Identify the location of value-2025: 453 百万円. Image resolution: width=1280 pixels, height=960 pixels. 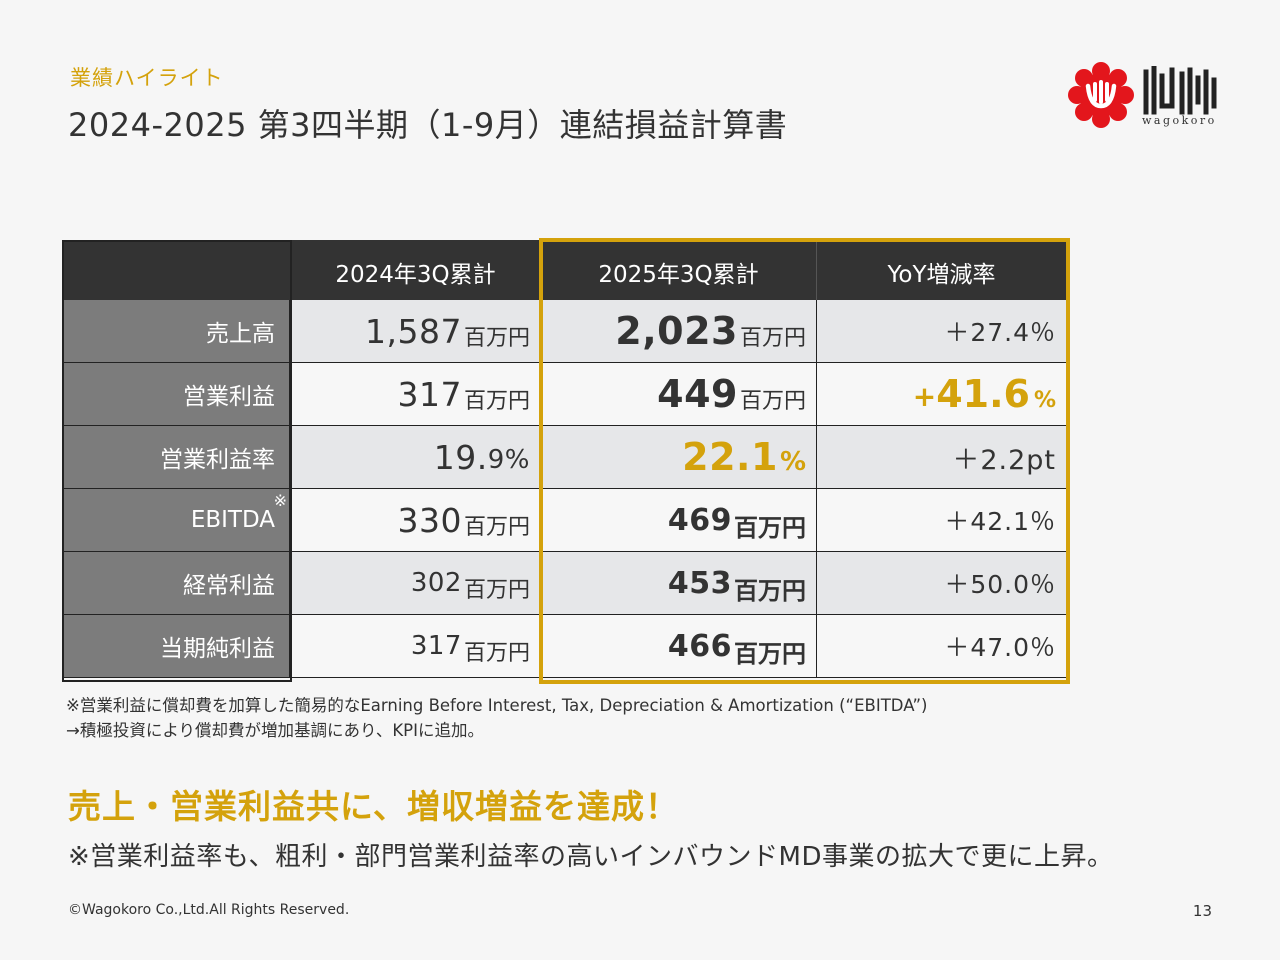
(678, 583).